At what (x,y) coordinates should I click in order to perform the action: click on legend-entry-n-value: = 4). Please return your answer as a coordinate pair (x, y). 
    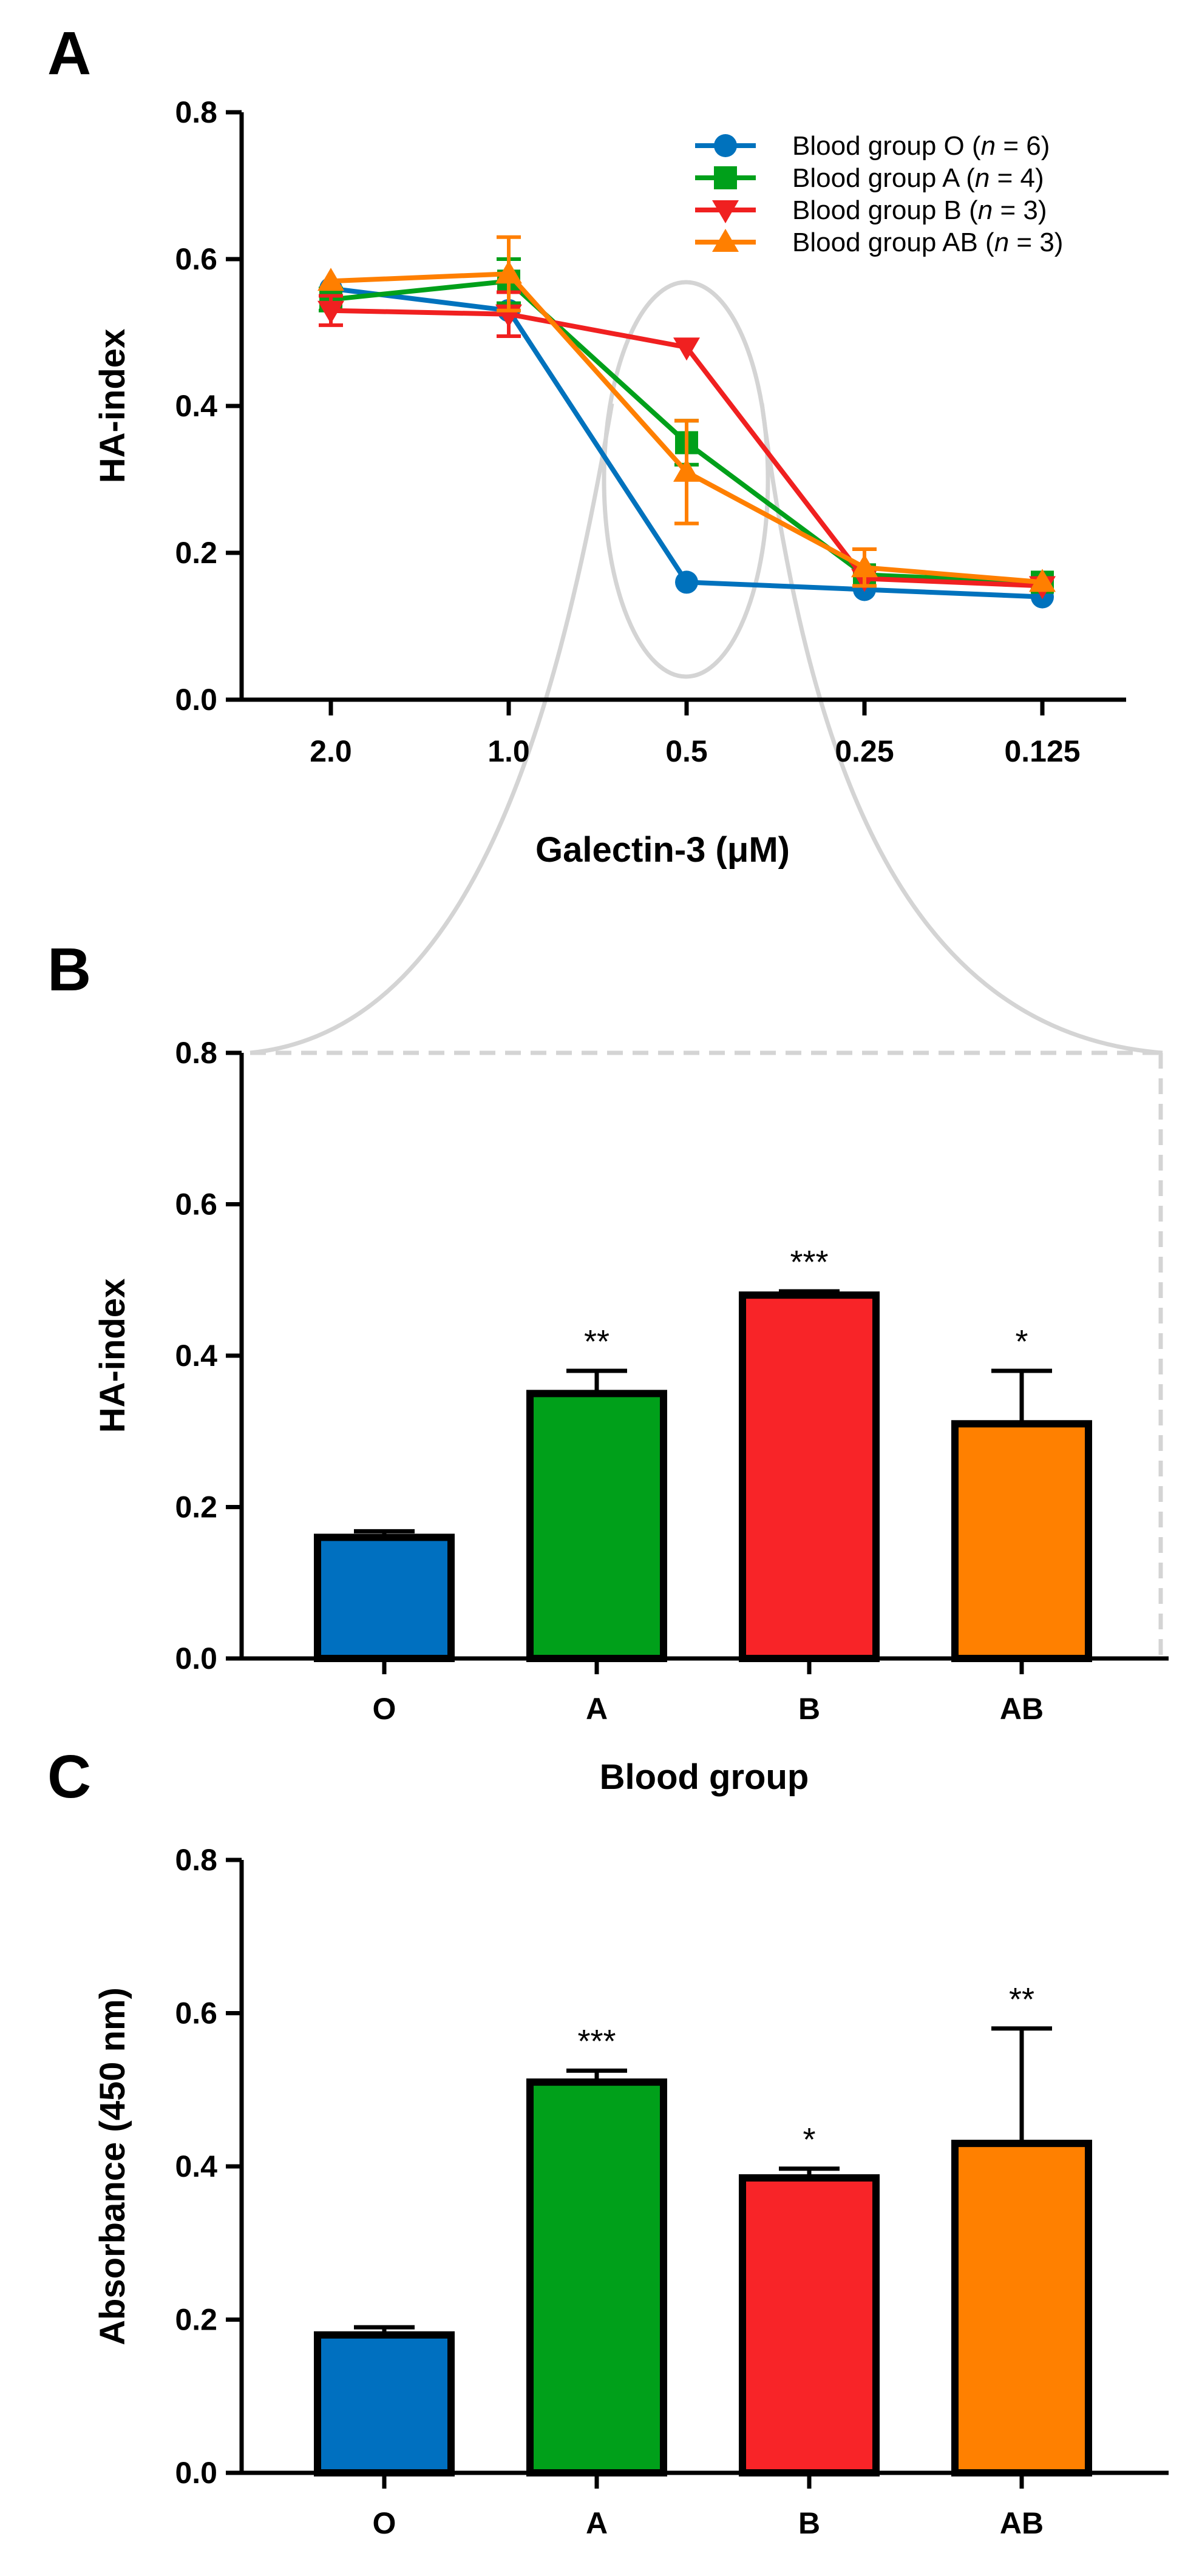
    Looking at the image, I should click on (1020, 178).